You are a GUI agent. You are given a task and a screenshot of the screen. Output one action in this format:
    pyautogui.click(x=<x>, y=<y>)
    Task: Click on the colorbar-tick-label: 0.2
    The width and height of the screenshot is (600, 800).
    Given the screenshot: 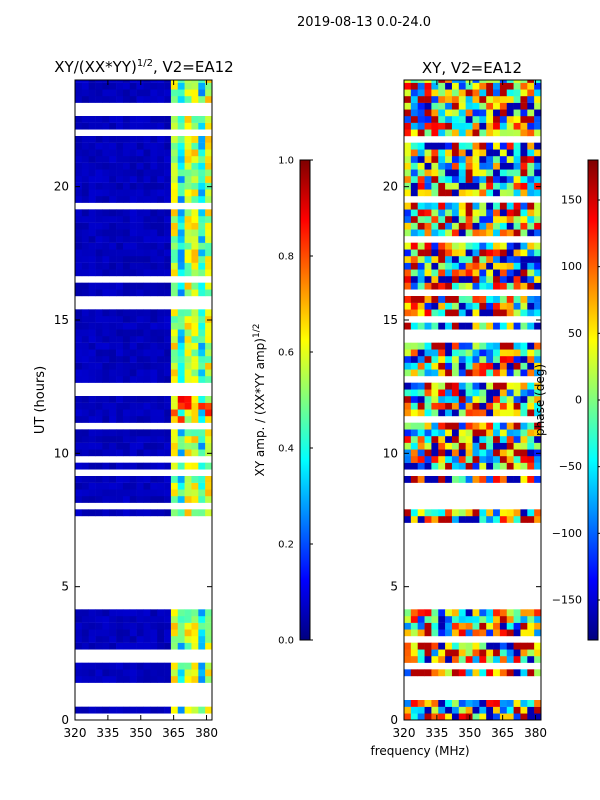 What is the action you would take?
    pyautogui.click(x=286, y=545)
    